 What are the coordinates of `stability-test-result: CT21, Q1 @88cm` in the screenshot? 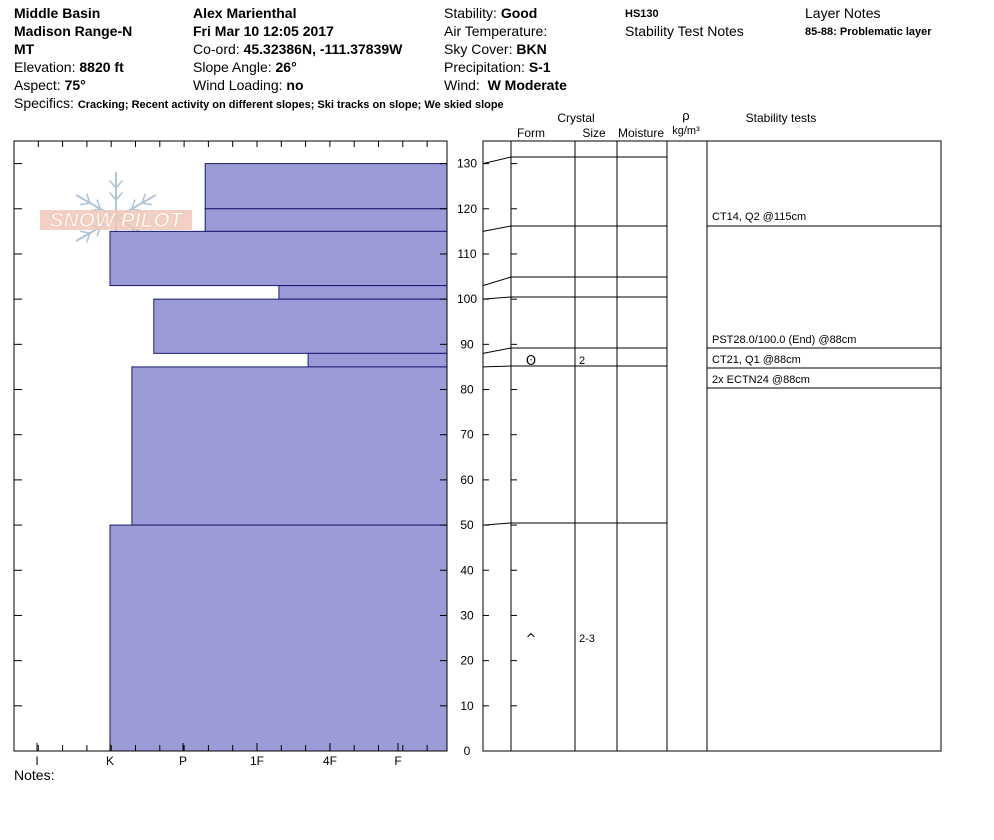 It's located at (756, 360).